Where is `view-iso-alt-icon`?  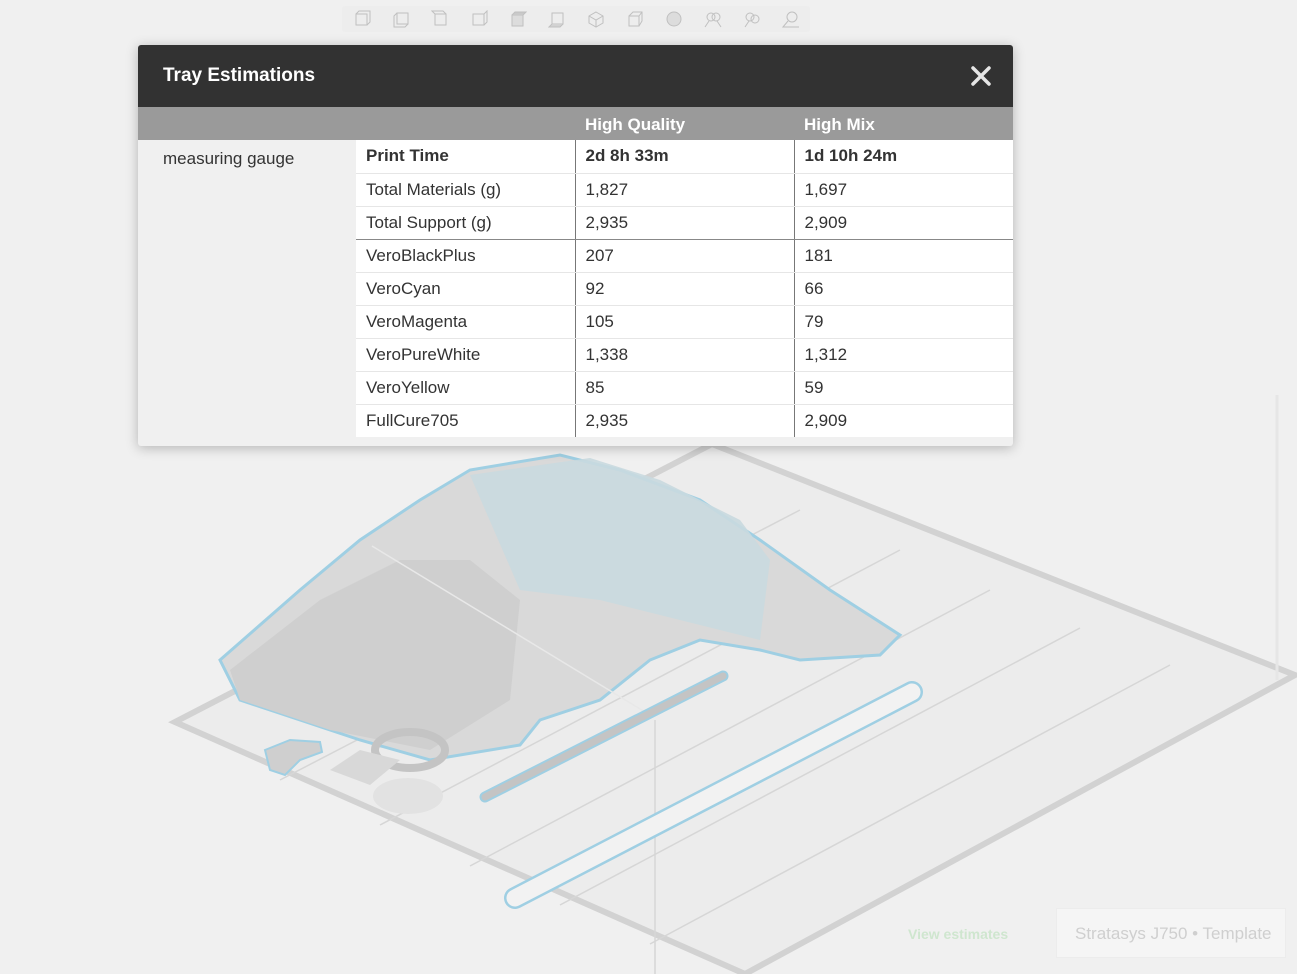
view-iso-alt-icon is located at coordinates (635, 19).